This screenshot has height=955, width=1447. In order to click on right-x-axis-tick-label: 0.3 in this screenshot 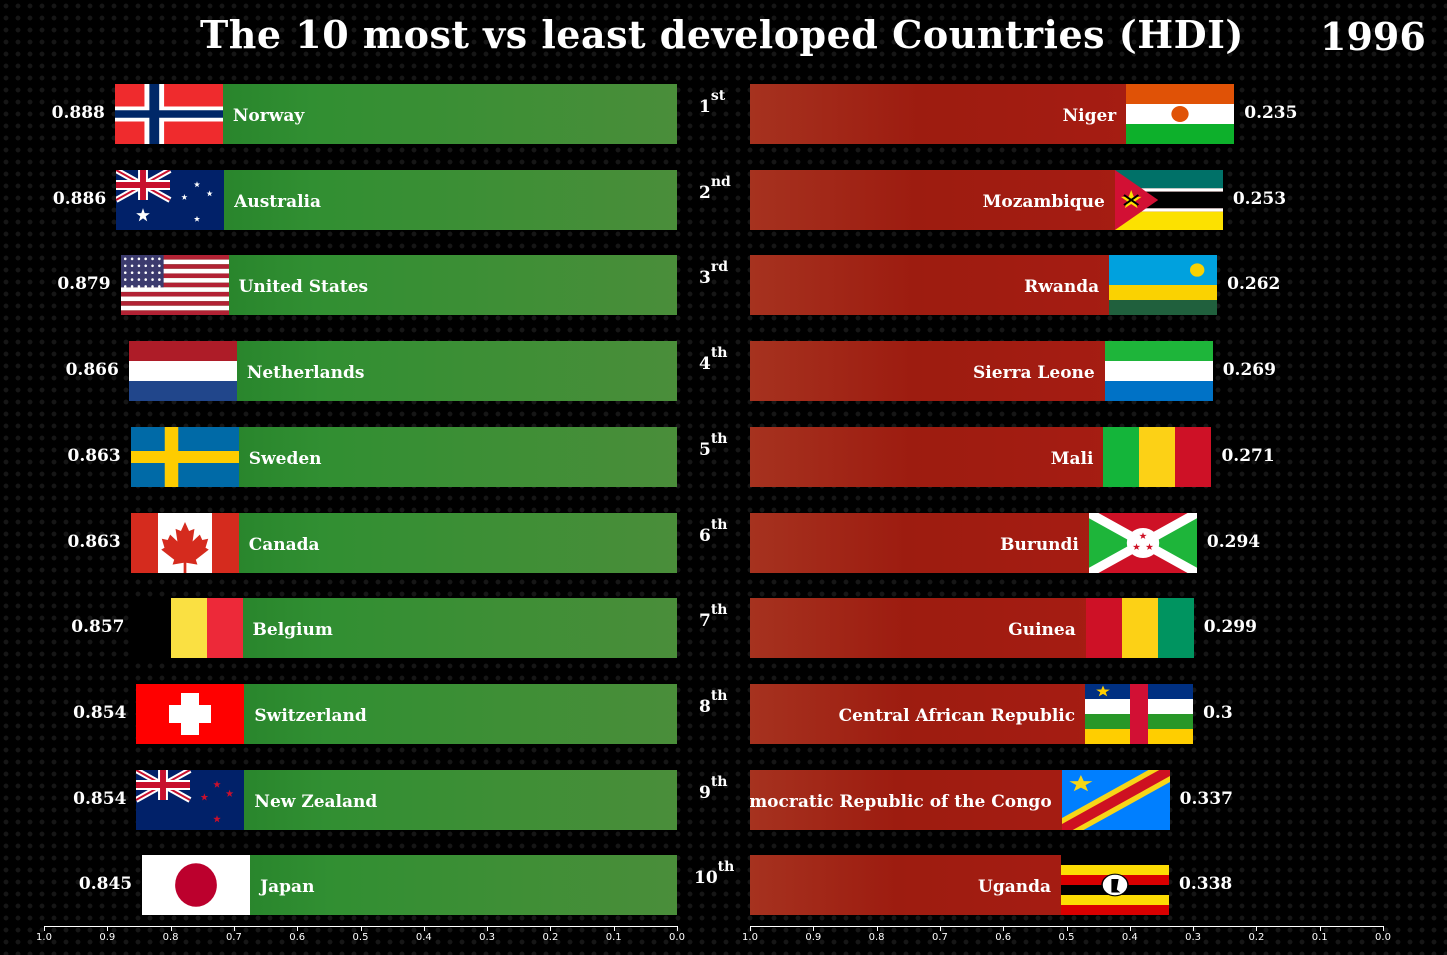, I will do `click(1193, 937)`.